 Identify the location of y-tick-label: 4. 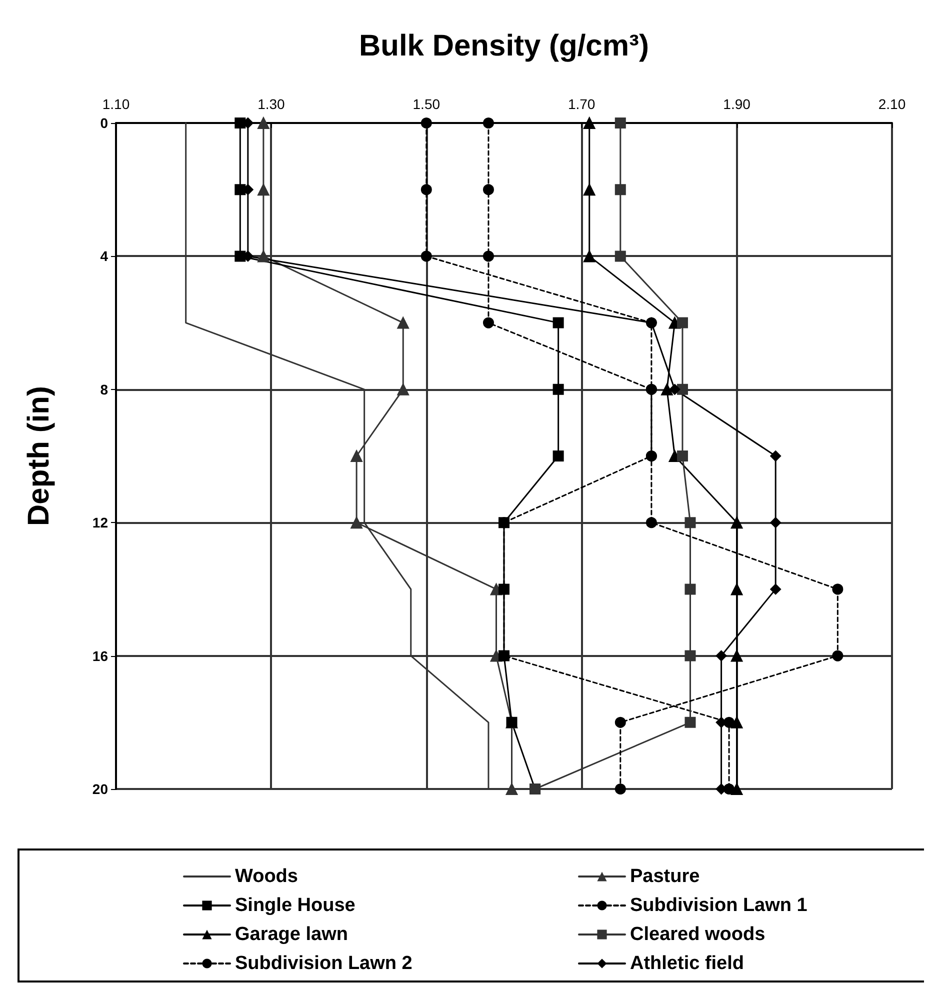
(104, 256).